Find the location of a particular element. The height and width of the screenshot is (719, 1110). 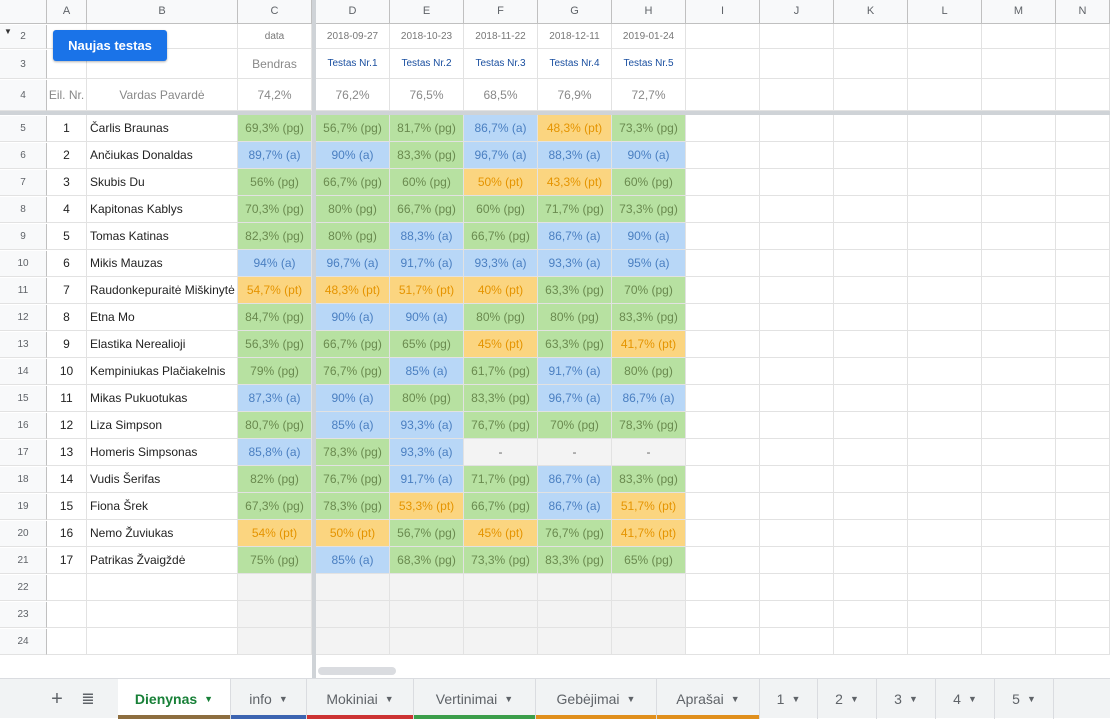

sheet-tab-4: 4 ▼ is located at coordinates (965, 699).